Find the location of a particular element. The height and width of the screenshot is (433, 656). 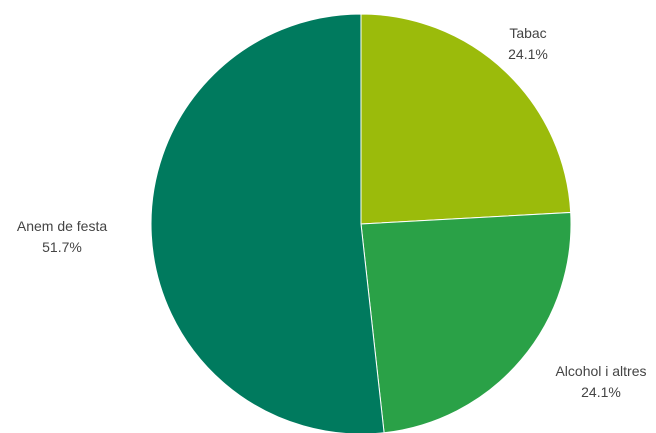

slice-label-name: Tabac is located at coordinates (527, 33).